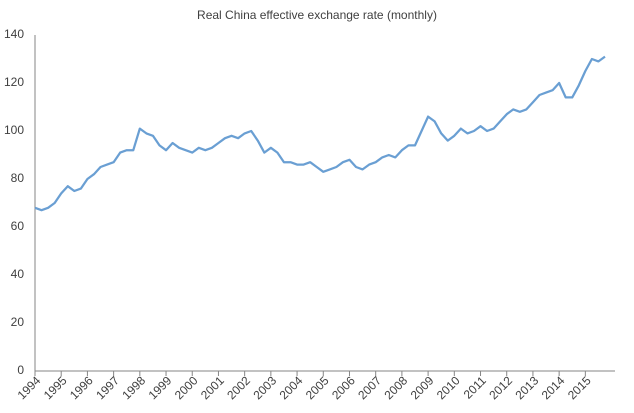 The width and height of the screenshot is (634, 413). I want to click on x-tick-label: 2015, so click(579, 387).